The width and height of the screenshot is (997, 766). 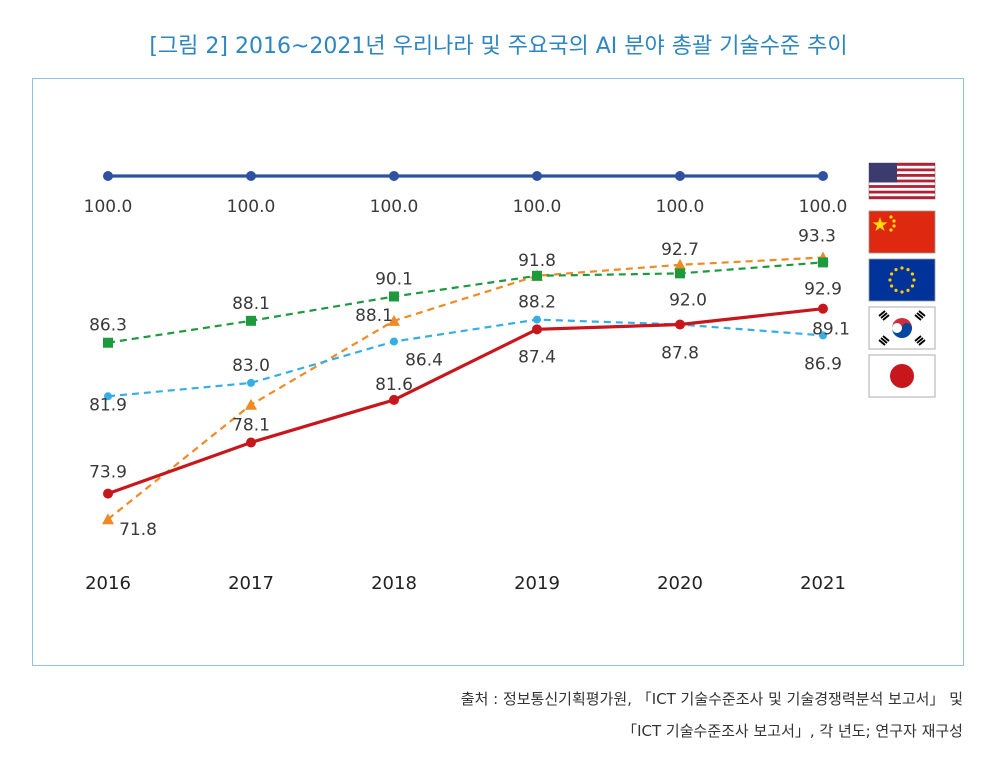 I want to click on usa-flag-icon, so click(x=902, y=181).